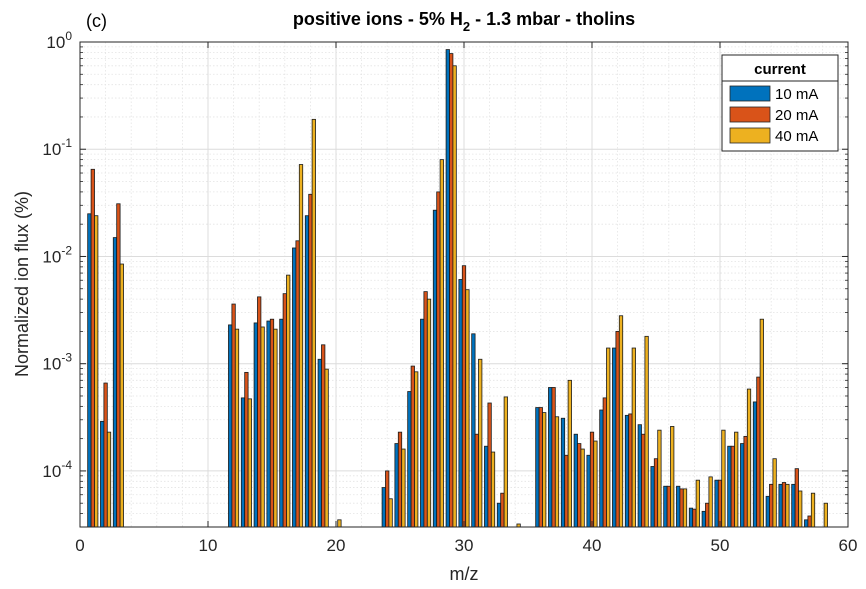 The image size is (866, 589). Describe the element at coordinates (552, 19) in the screenshot. I see `title-rest: - 1.3 mbar - tholins` at that location.